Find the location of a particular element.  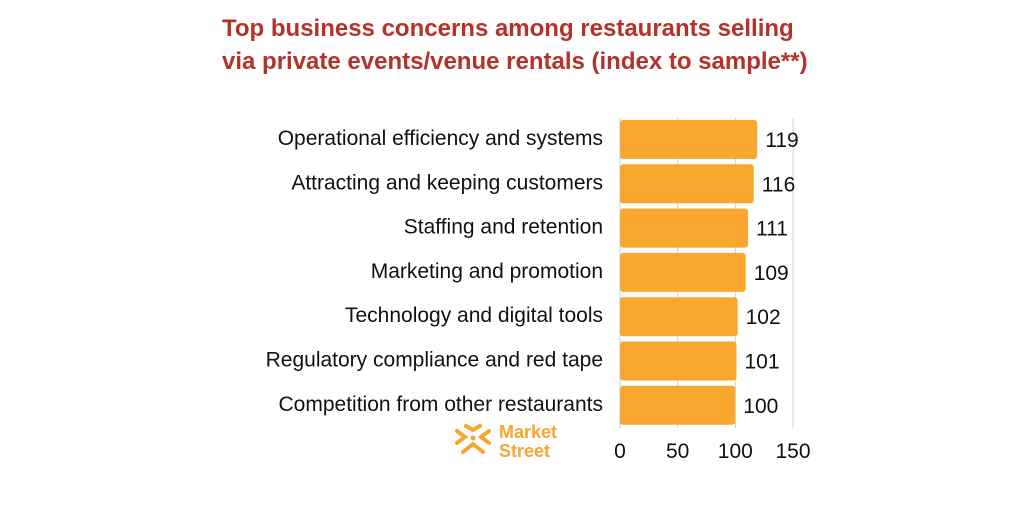

data-label: 119 is located at coordinates (781, 140).